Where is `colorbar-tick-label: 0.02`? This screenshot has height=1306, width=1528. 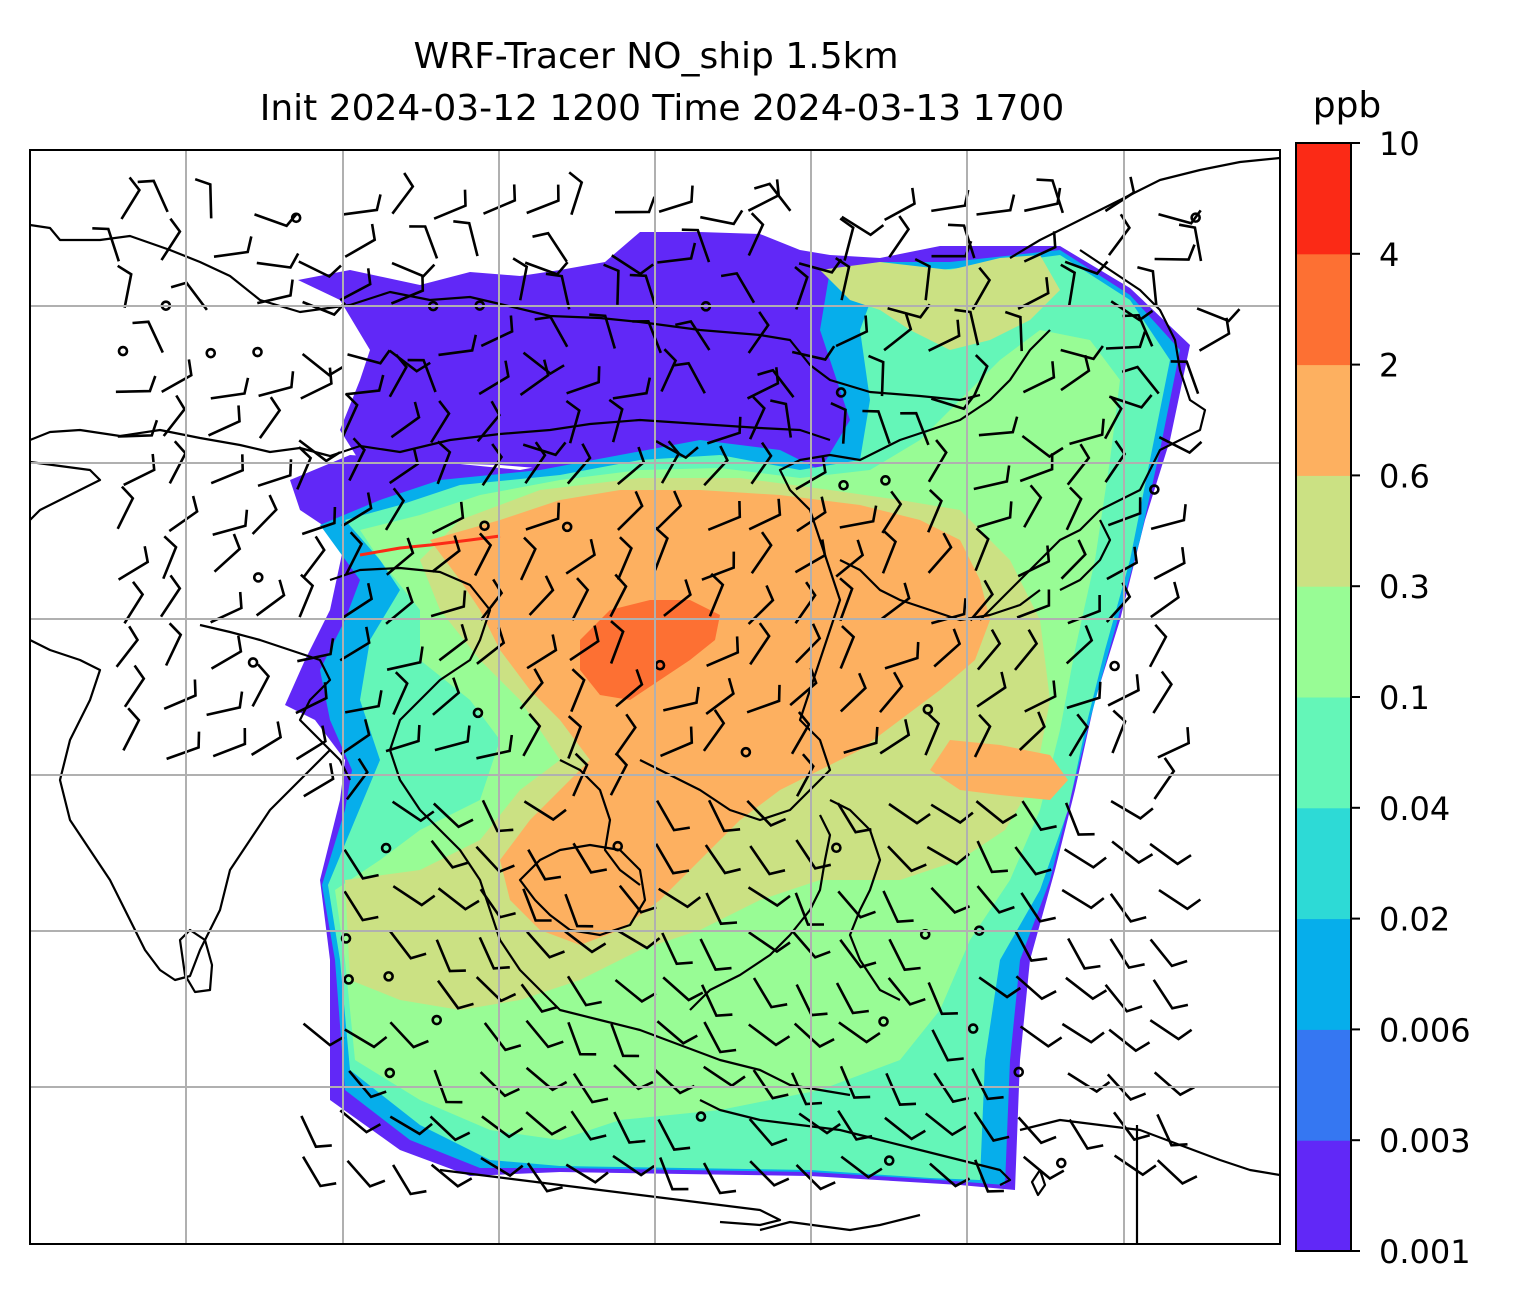 colorbar-tick-label: 0.02 is located at coordinates (1414, 920).